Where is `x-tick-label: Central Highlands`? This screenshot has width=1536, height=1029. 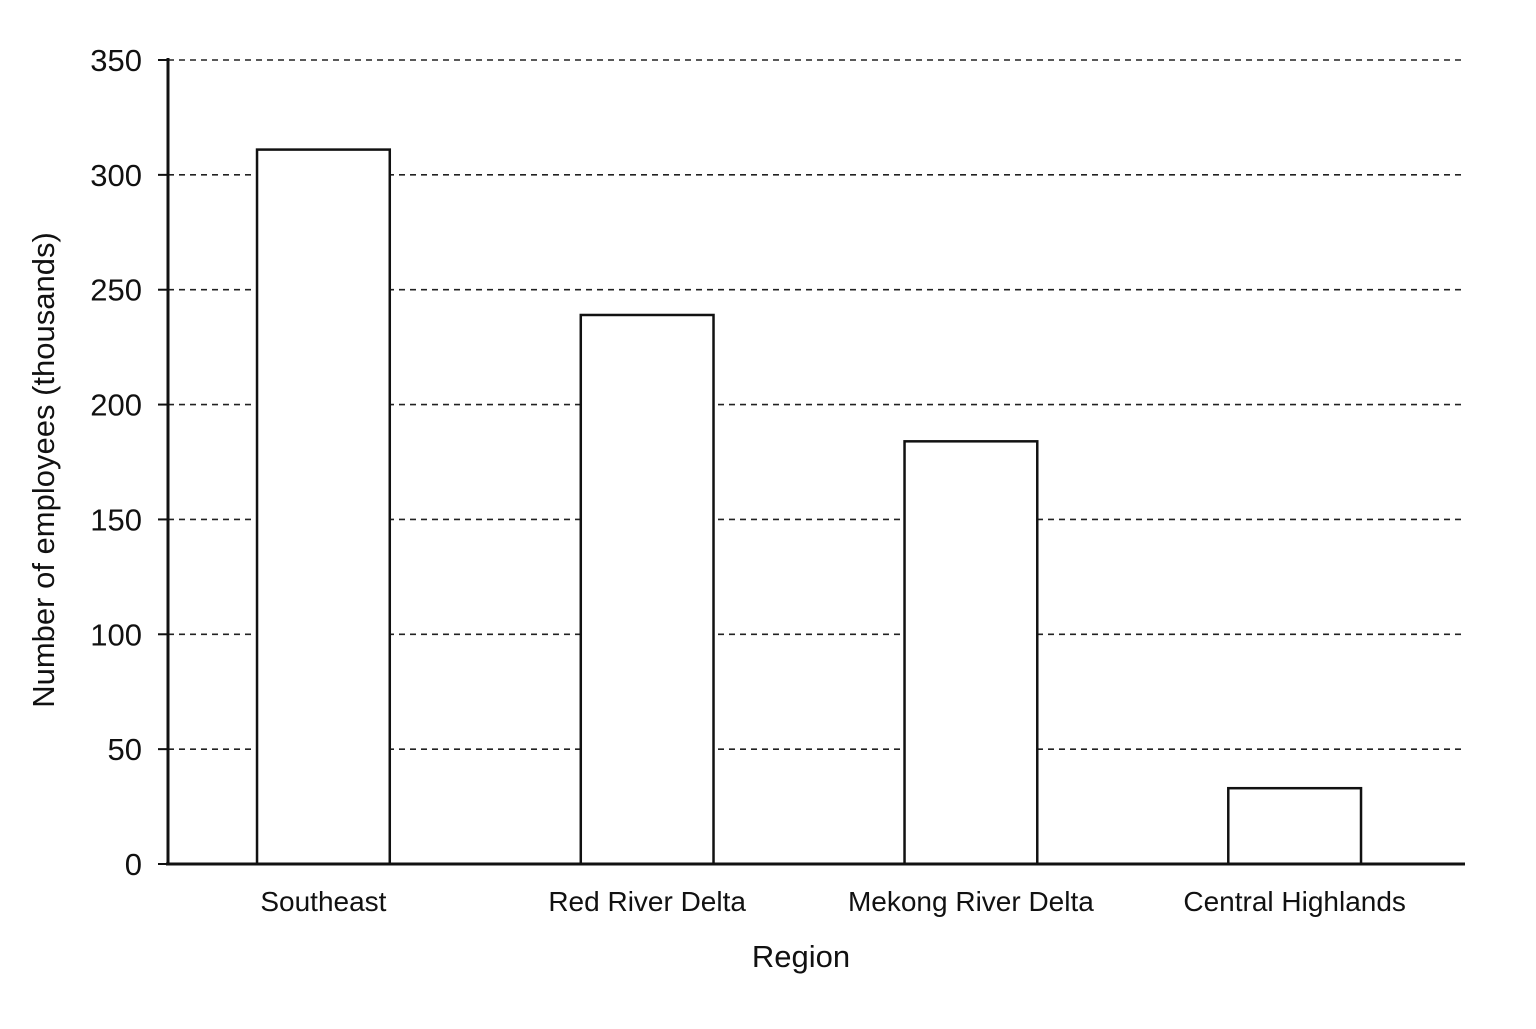 x-tick-label: Central Highlands is located at coordinates (1294, 901).